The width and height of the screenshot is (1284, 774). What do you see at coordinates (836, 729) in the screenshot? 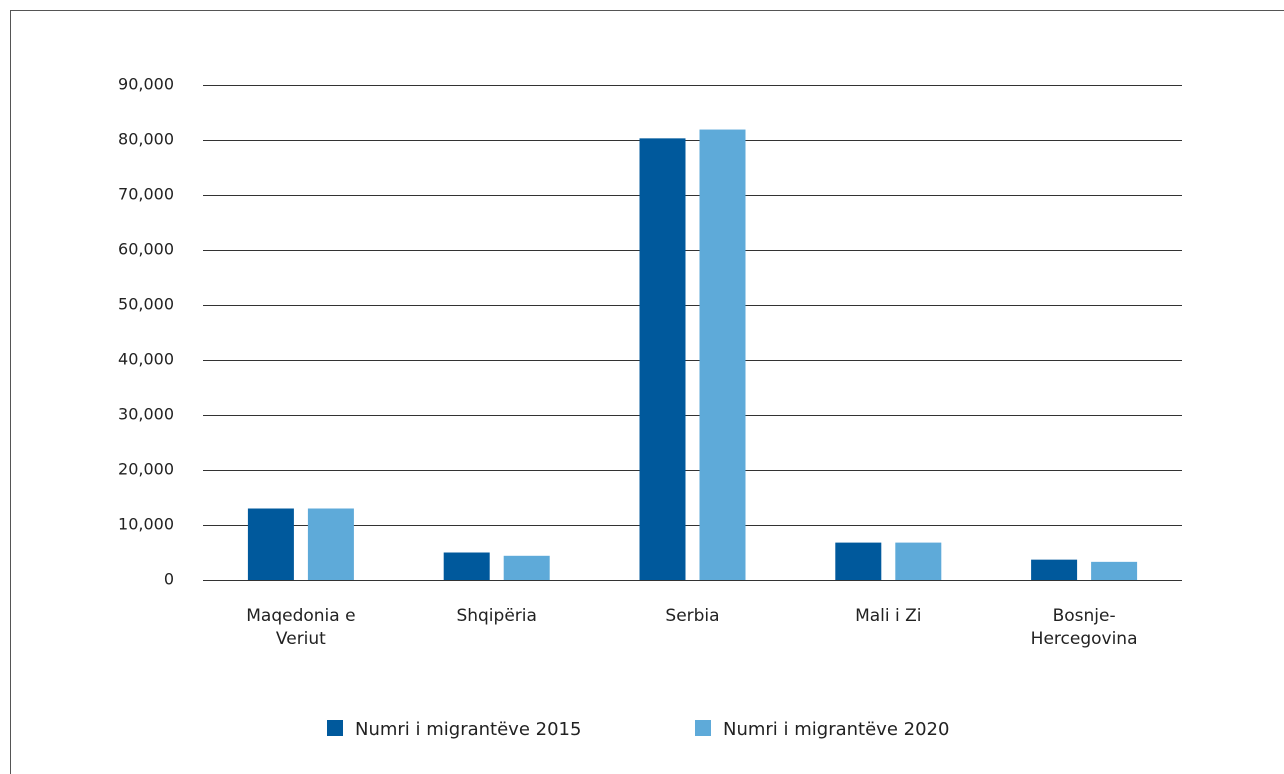
I see `legend-label: Numri i migrantëve 2020` at bounding box center [836, 729].